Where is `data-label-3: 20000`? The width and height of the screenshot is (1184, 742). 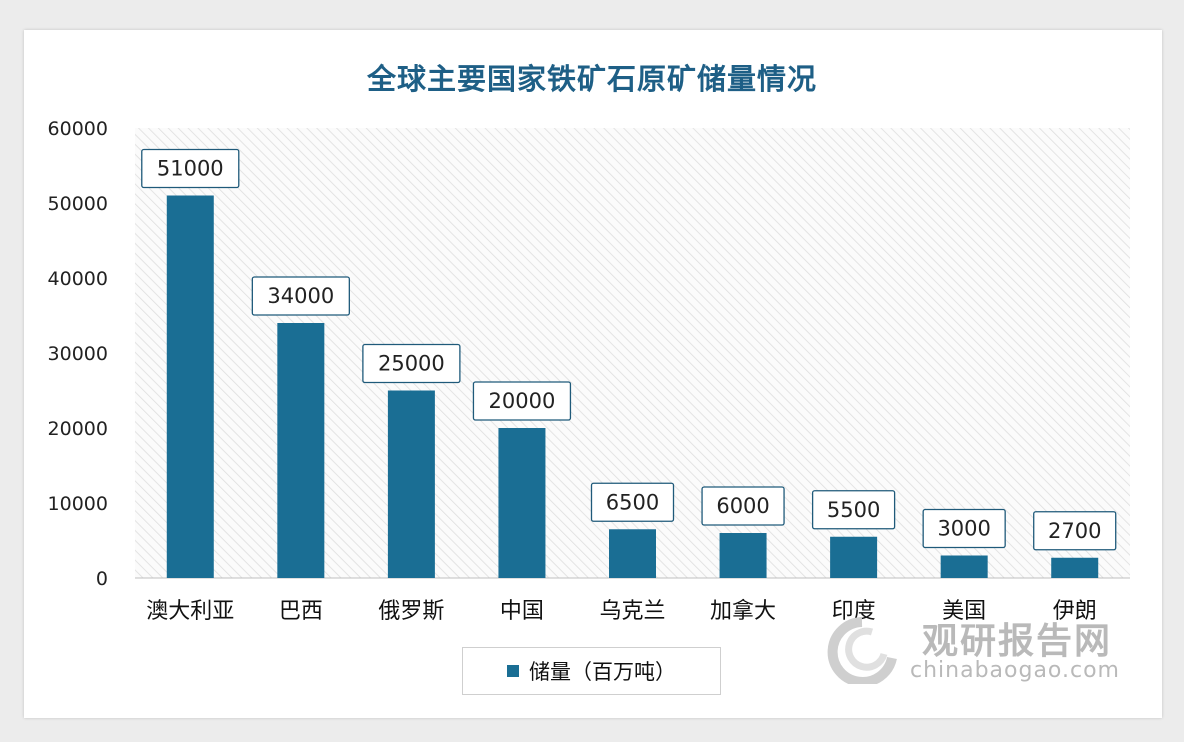 data-label-3: 20000 is located at coordinates (522, 401).